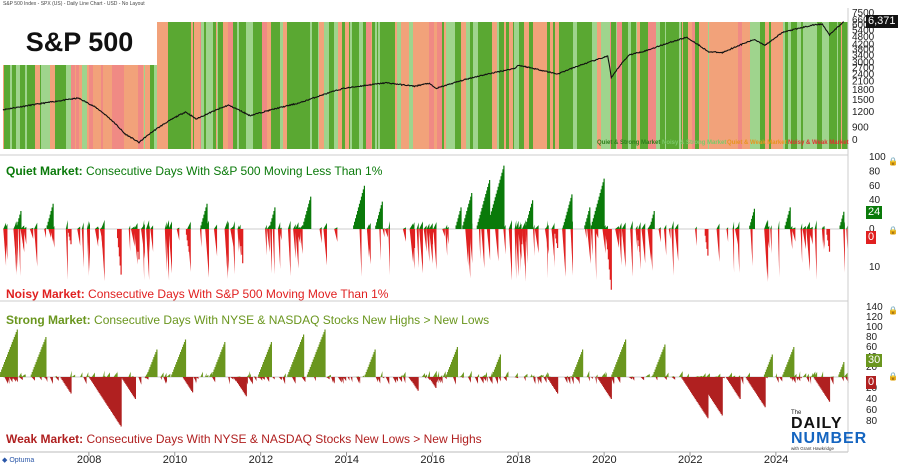 This screenshot has height=467, width=900. I want to click on y-tick-label: 5400, so click(863, 31).